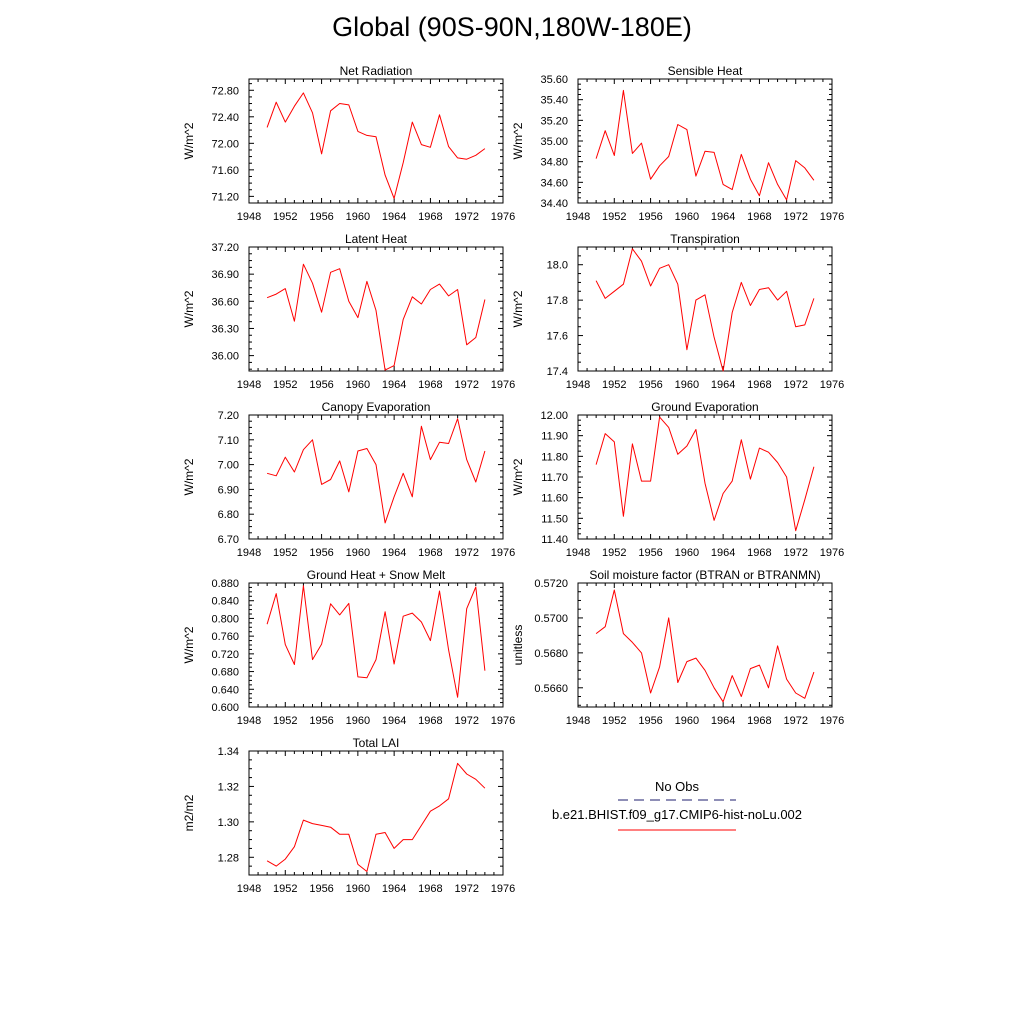 The height and width of the screenshot is (1024, 1024). I want to click on y-tick-label: 36.60, so click(225, 302).